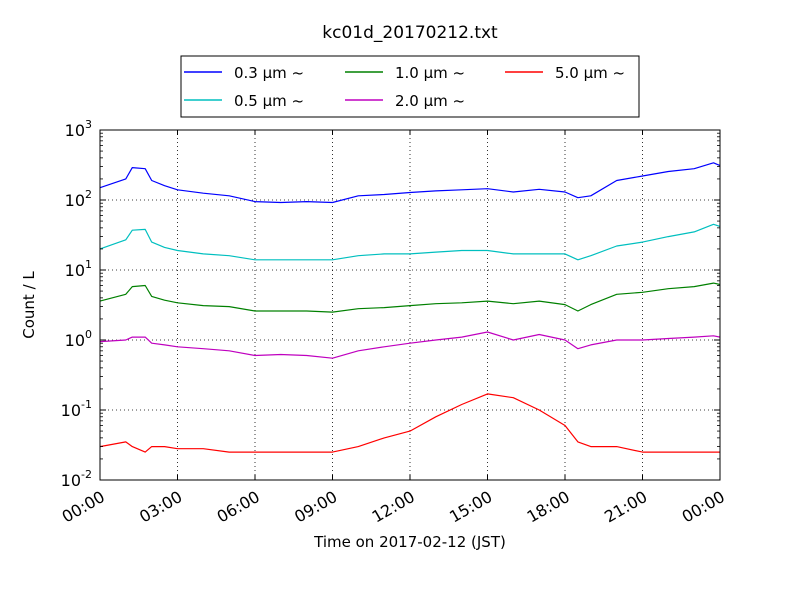 The image size is (800, 600). I want to click on x-axis-label: Time on 2017-02-12 (JST), so click(409, 542).